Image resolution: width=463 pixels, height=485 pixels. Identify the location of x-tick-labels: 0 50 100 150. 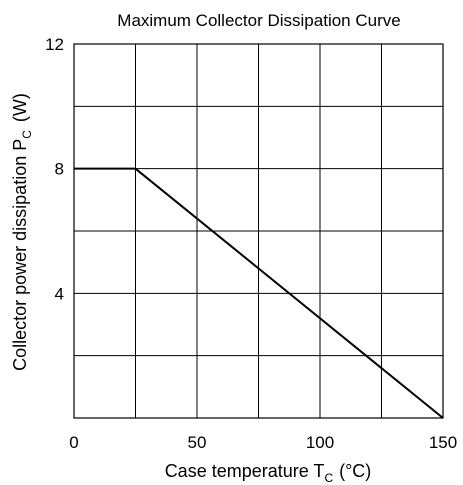
(263, 442).